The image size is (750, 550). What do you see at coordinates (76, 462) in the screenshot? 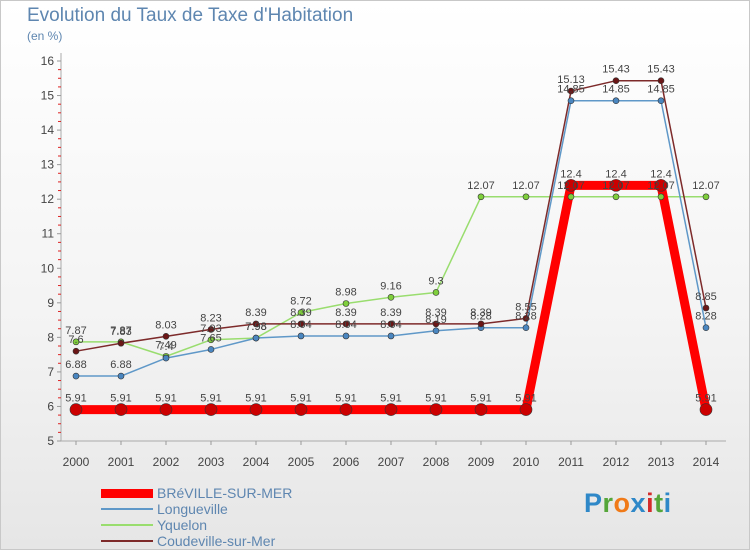
I see `x-tick-label: 2000` at bounding box center [76, 462].